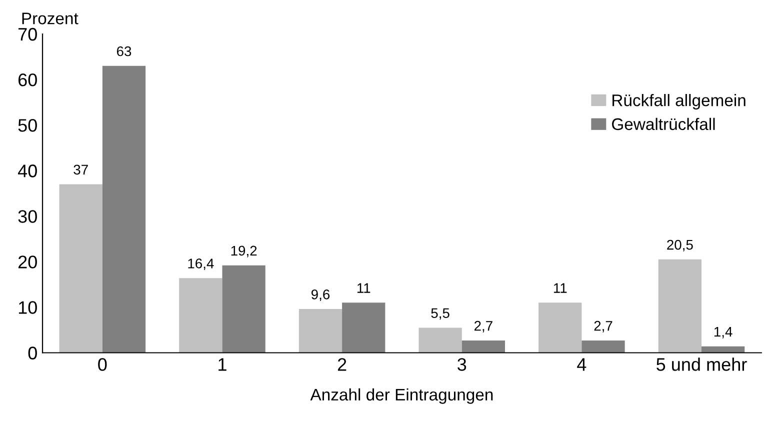 The height and width of the screenshot is (425, 773). Describe the element at coordinates (27, 307) in the screenshot. I see `y-tick-label: 10` at that location.